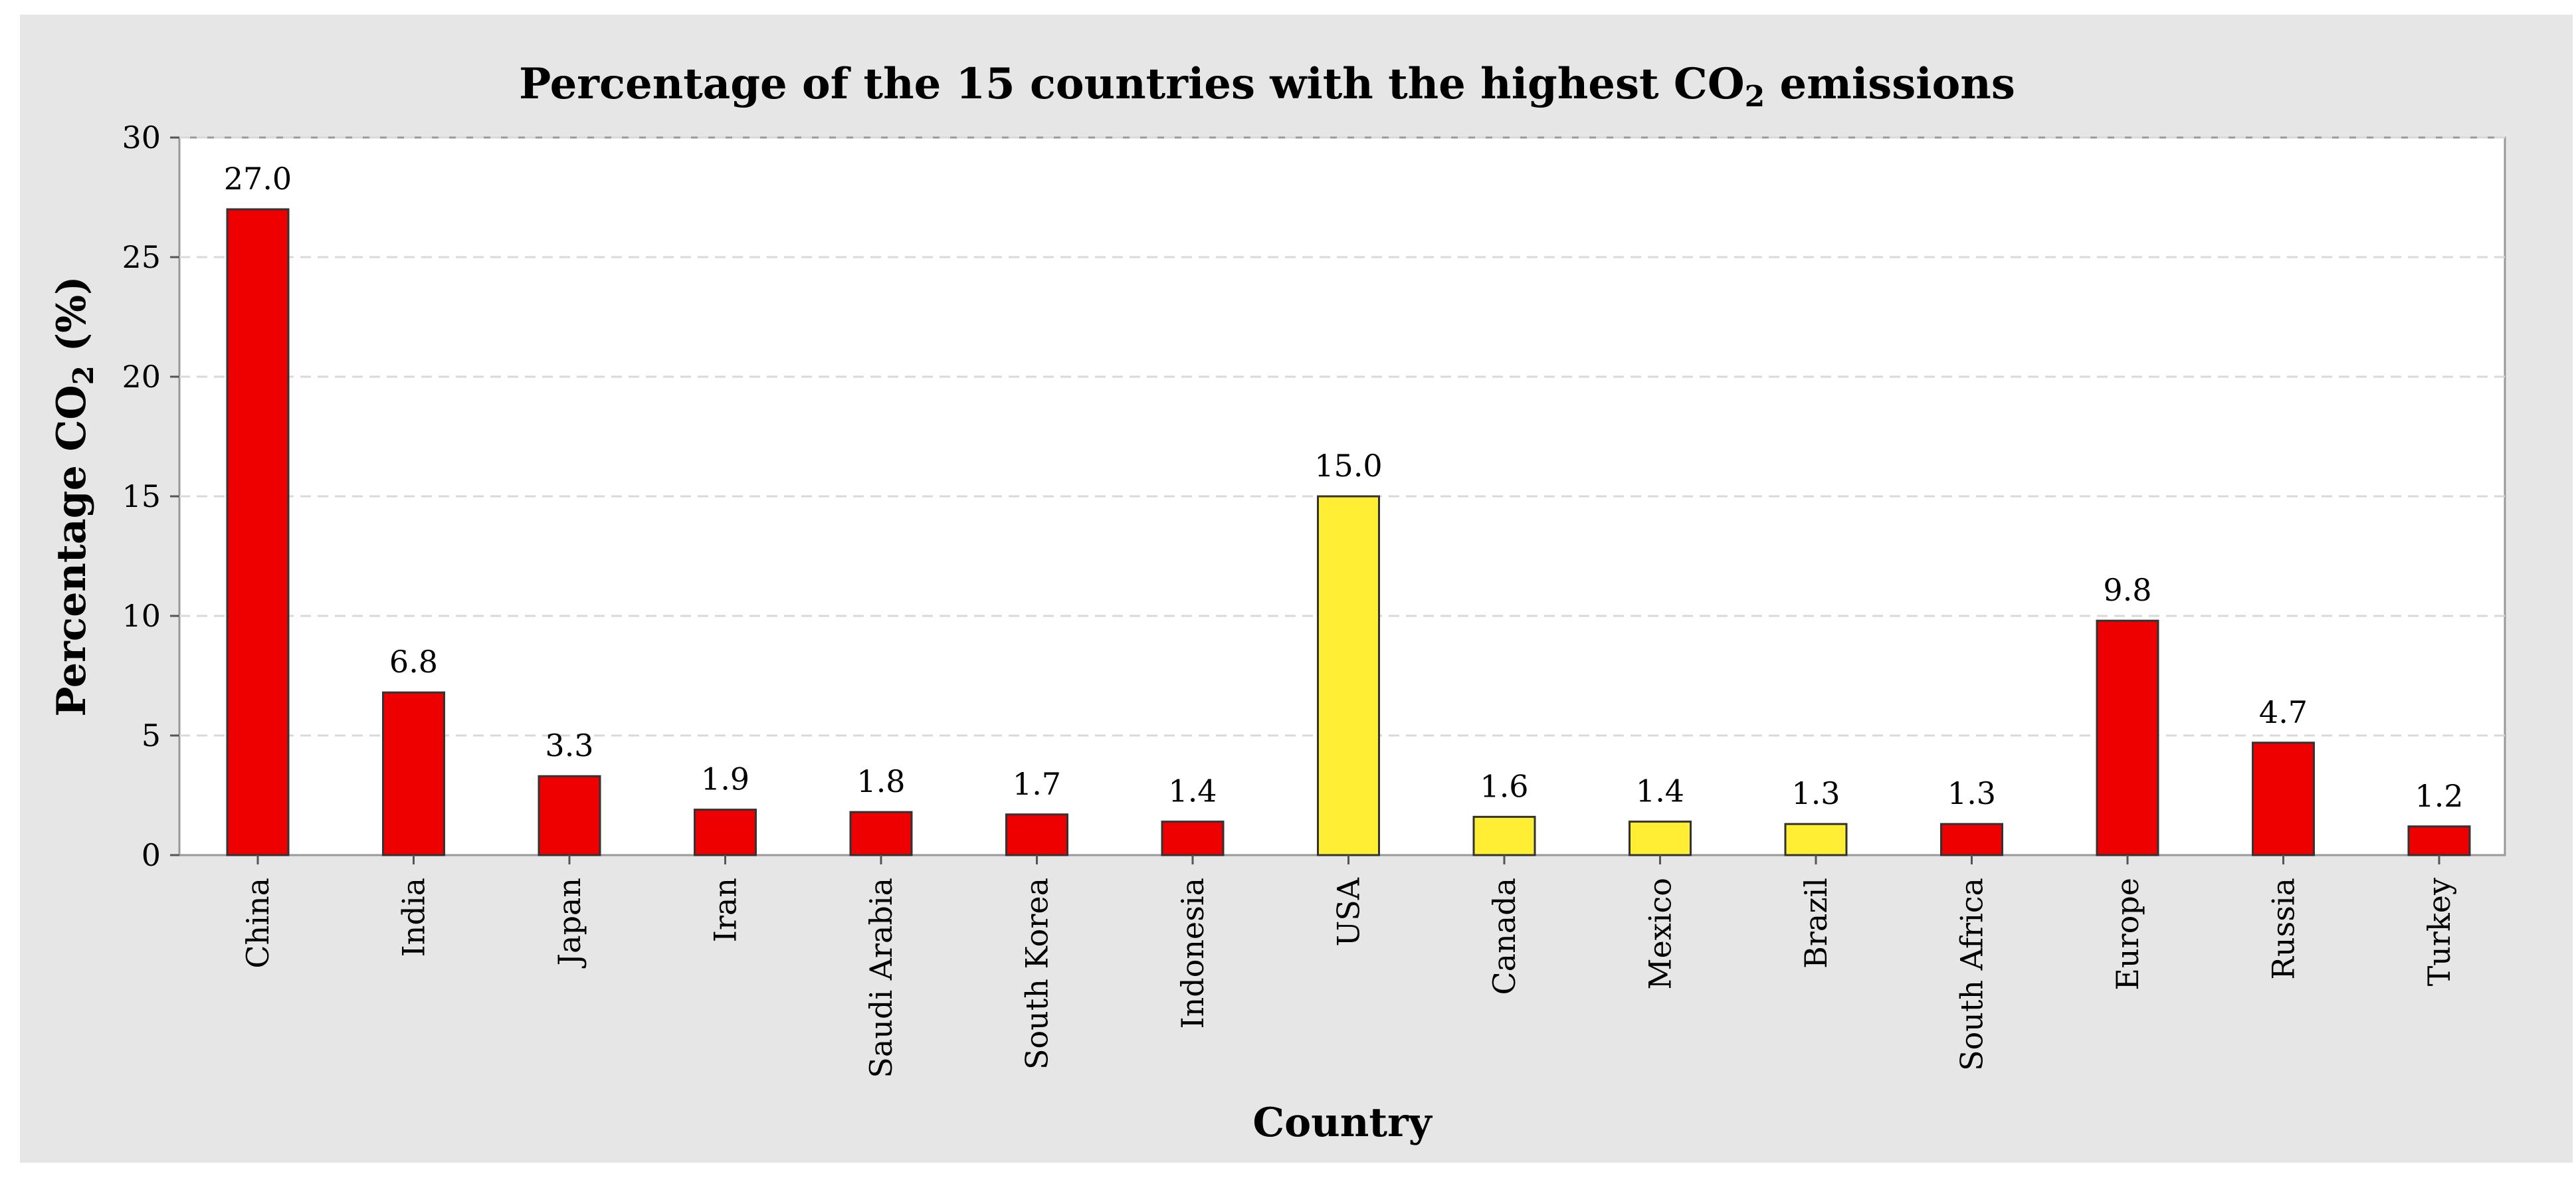  What do you see at coordinates (569, 923) in the screenshot?
I see `x-tick-label: Japan` at bounding box center [569, 923].